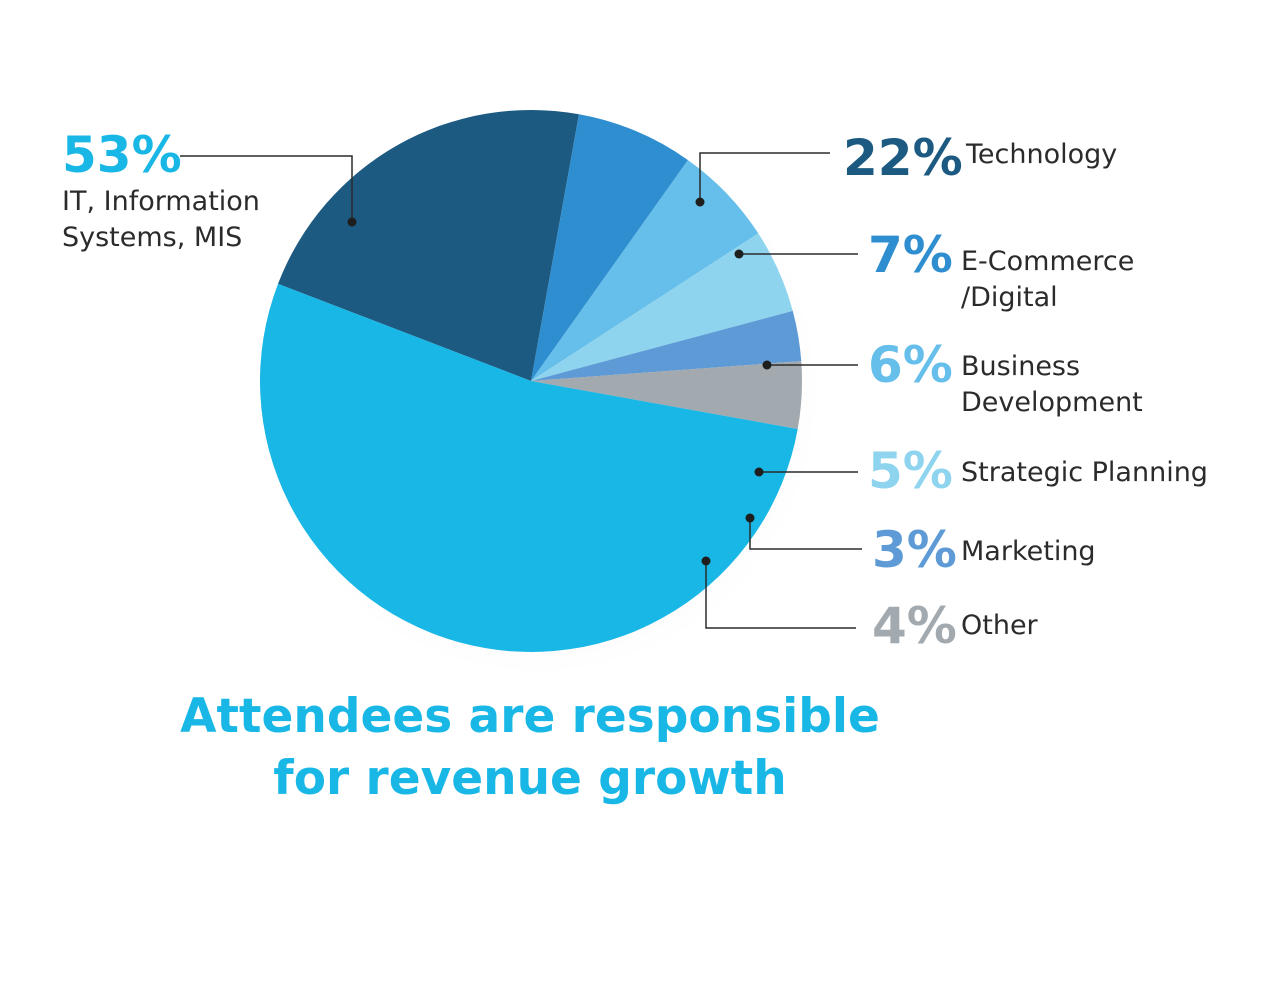 The height and width of the screenshot is (989, 1280). What do you see at coordinates (161, 201) in the screenshot?
I see `slice-label-6-line-0: IT, Information` at bounding box center [161, 201].